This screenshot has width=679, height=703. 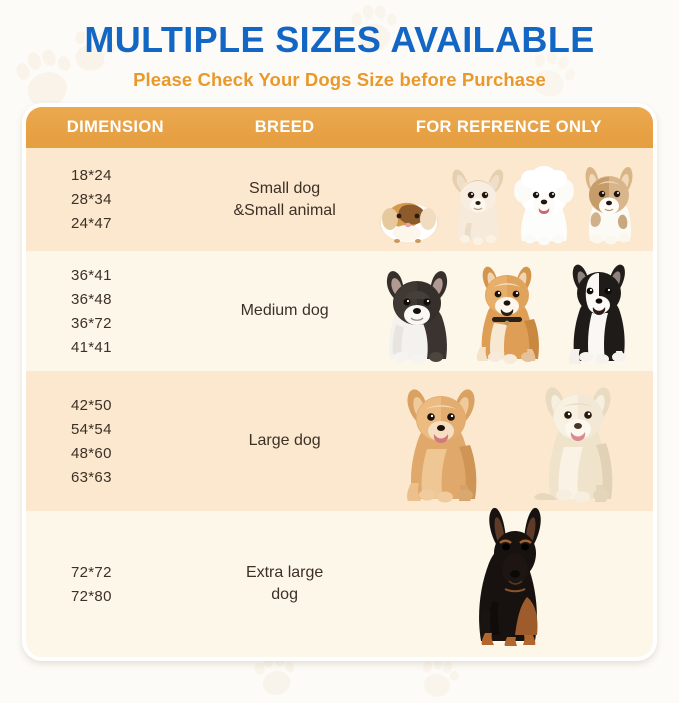 What do you see at coordinates (115, 127) in the screenshot?
I see `column-header-dimension: DIMENSION` at bounding box center [115, 127].